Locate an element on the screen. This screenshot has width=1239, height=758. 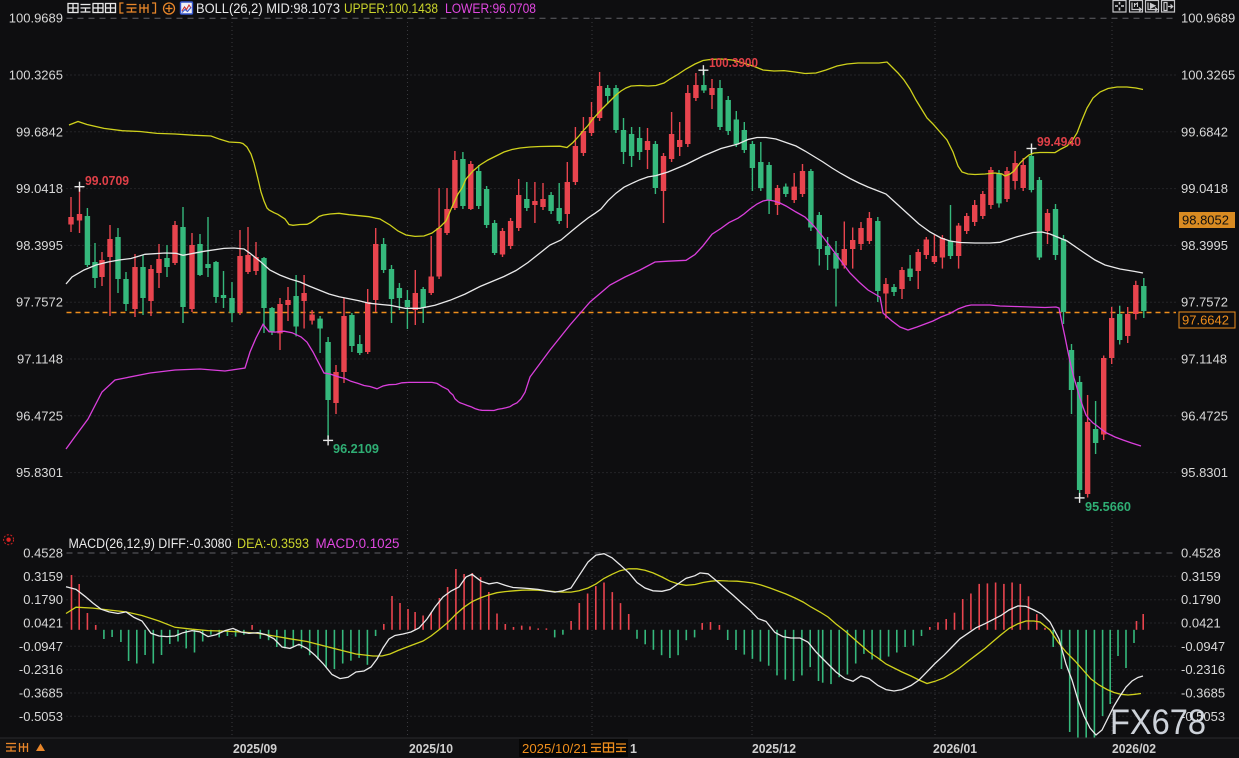
svg-text: 100.3900 is located at coordinates (733, 62).